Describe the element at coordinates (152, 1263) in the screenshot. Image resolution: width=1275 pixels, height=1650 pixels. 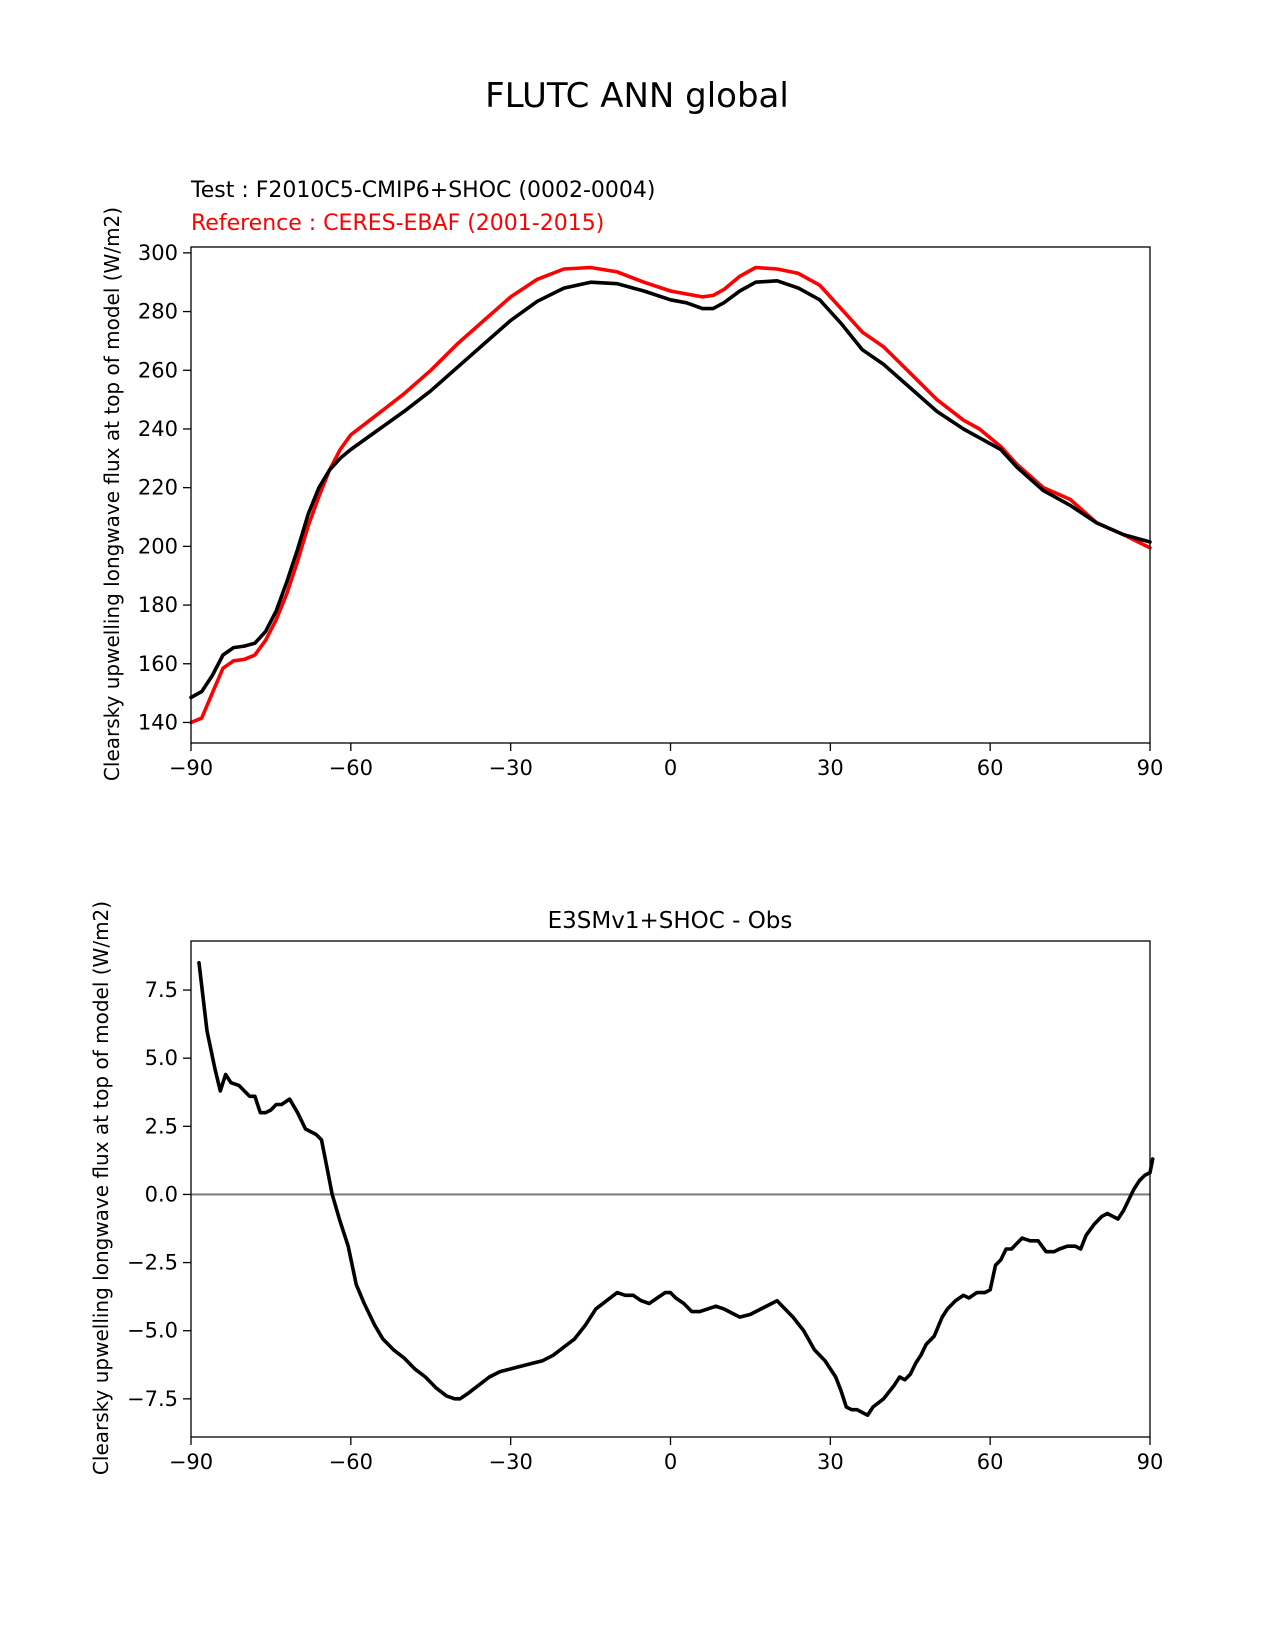
I see `bottom-y-tick-label: −2.5` at that location.